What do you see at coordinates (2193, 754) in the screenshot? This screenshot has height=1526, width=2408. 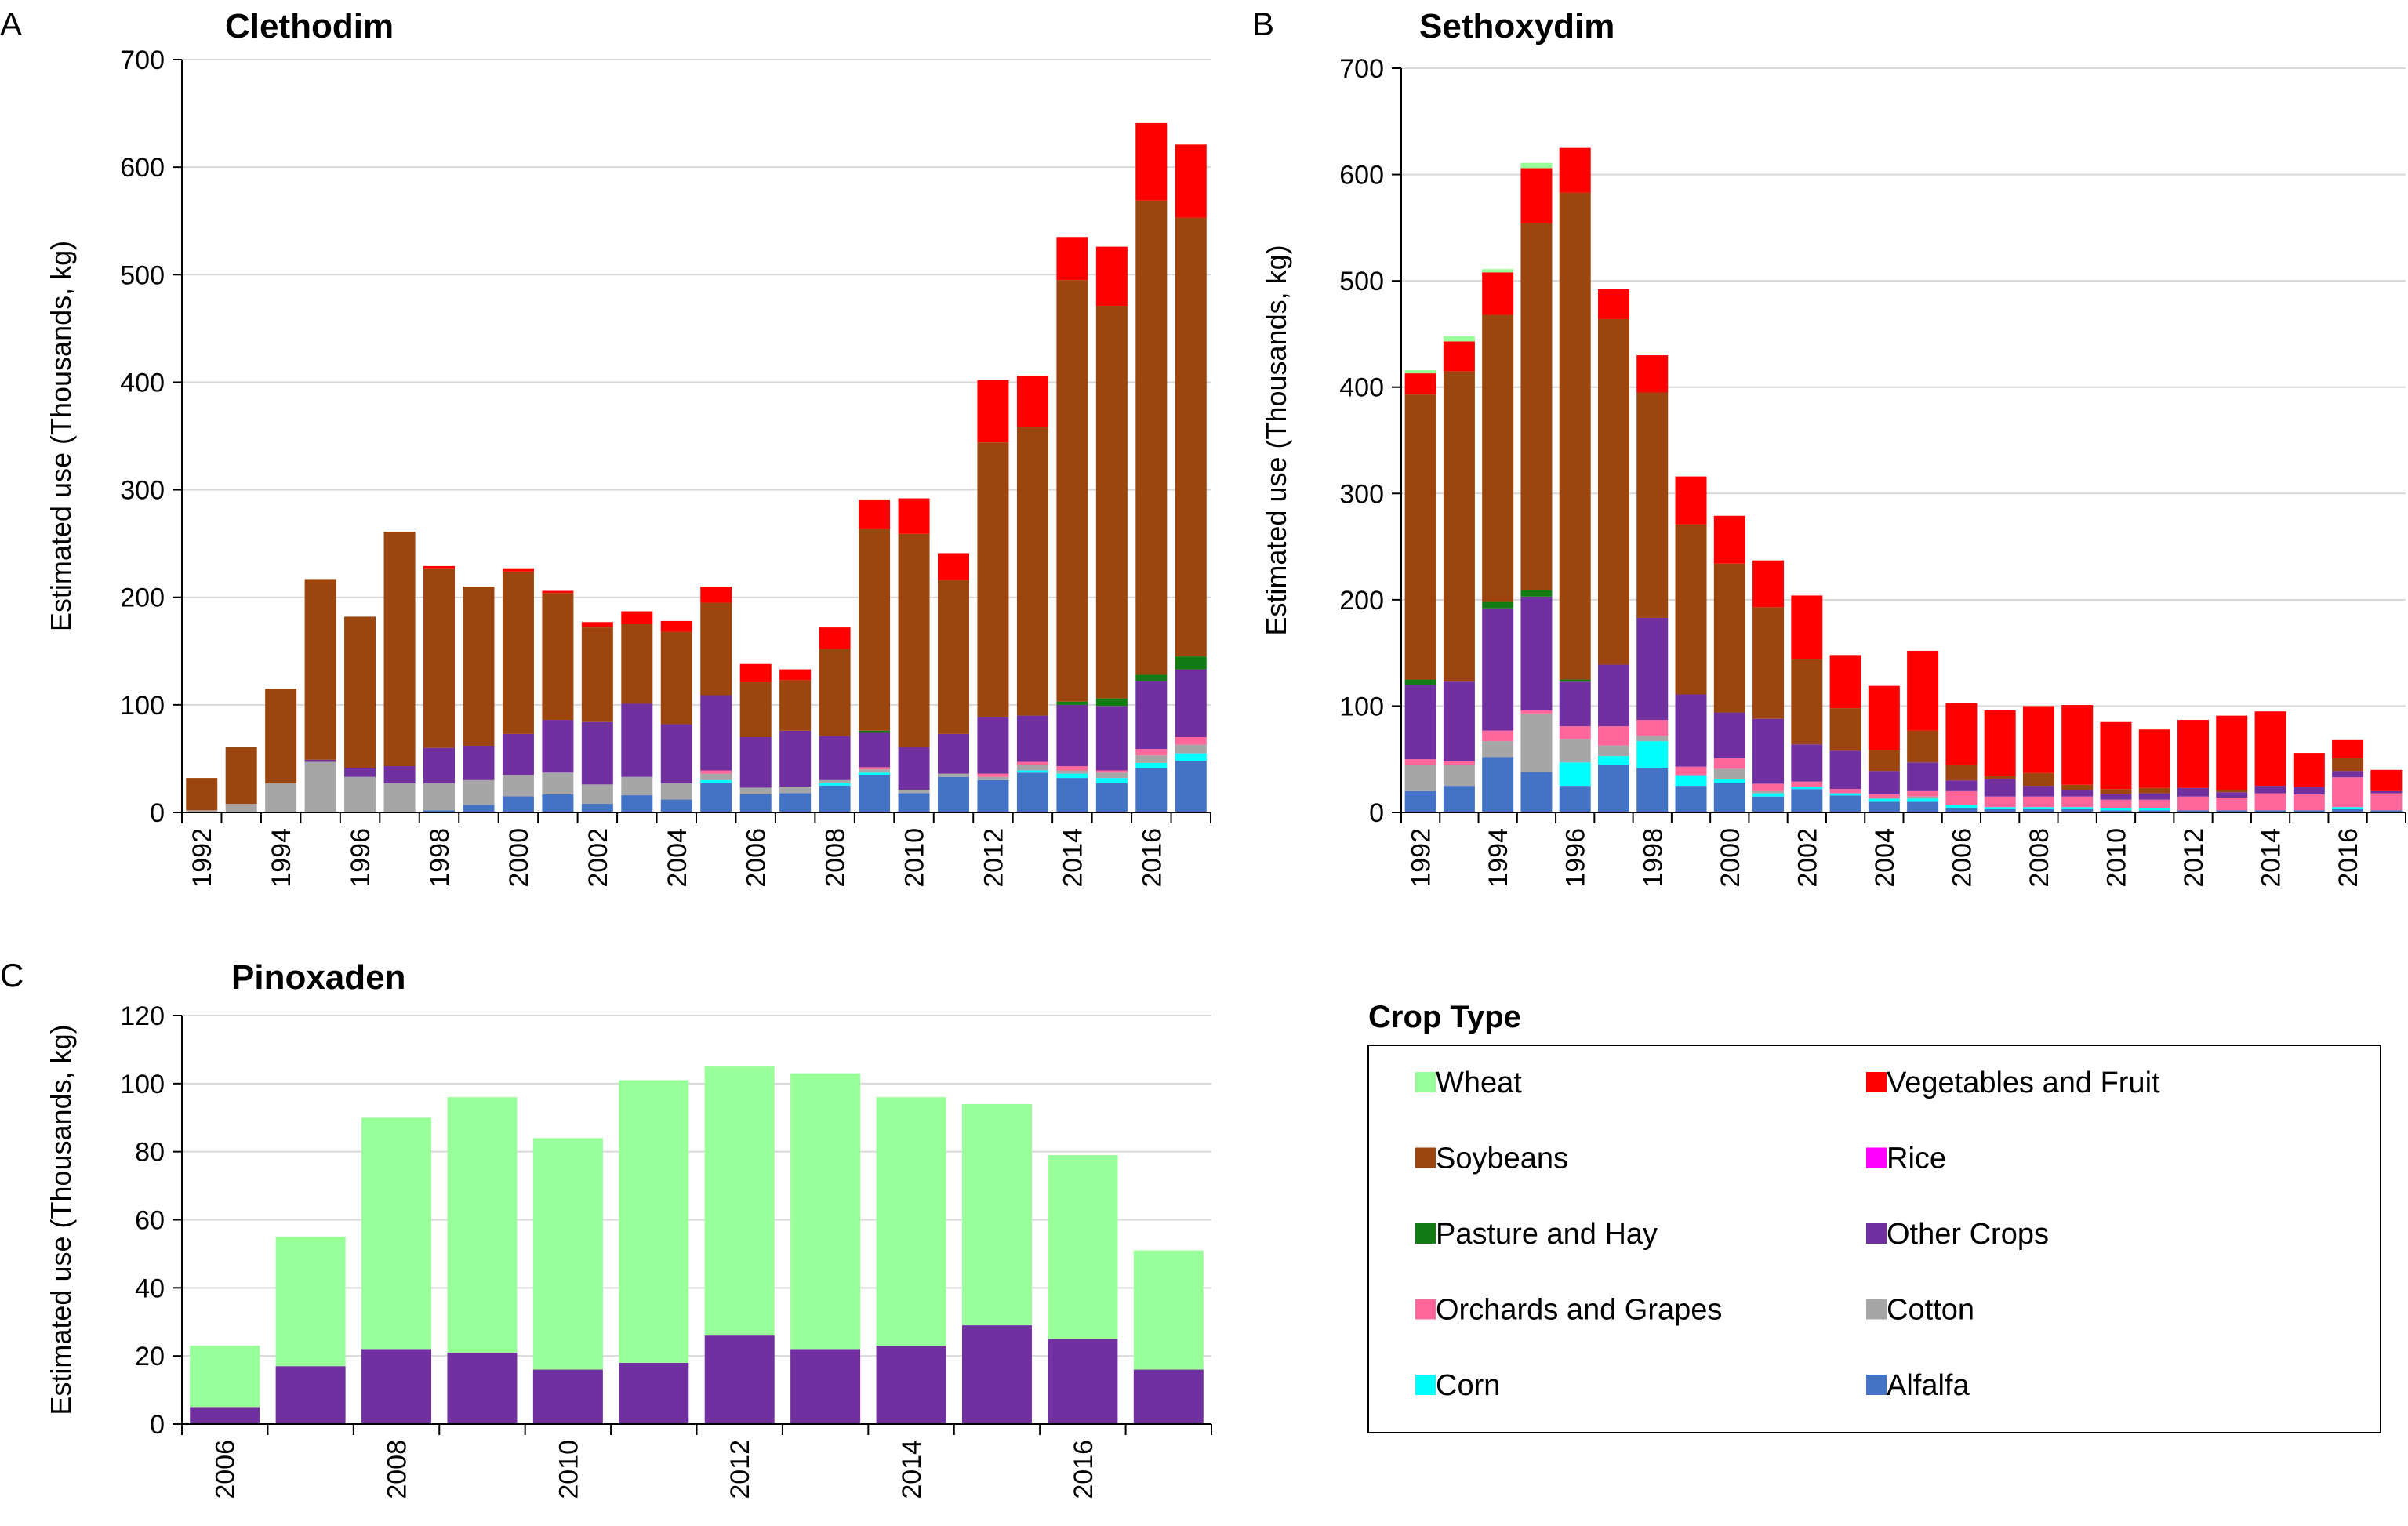 I see `bar-vegetables-and-fruit-2012` at bounding box center [2193, 754].